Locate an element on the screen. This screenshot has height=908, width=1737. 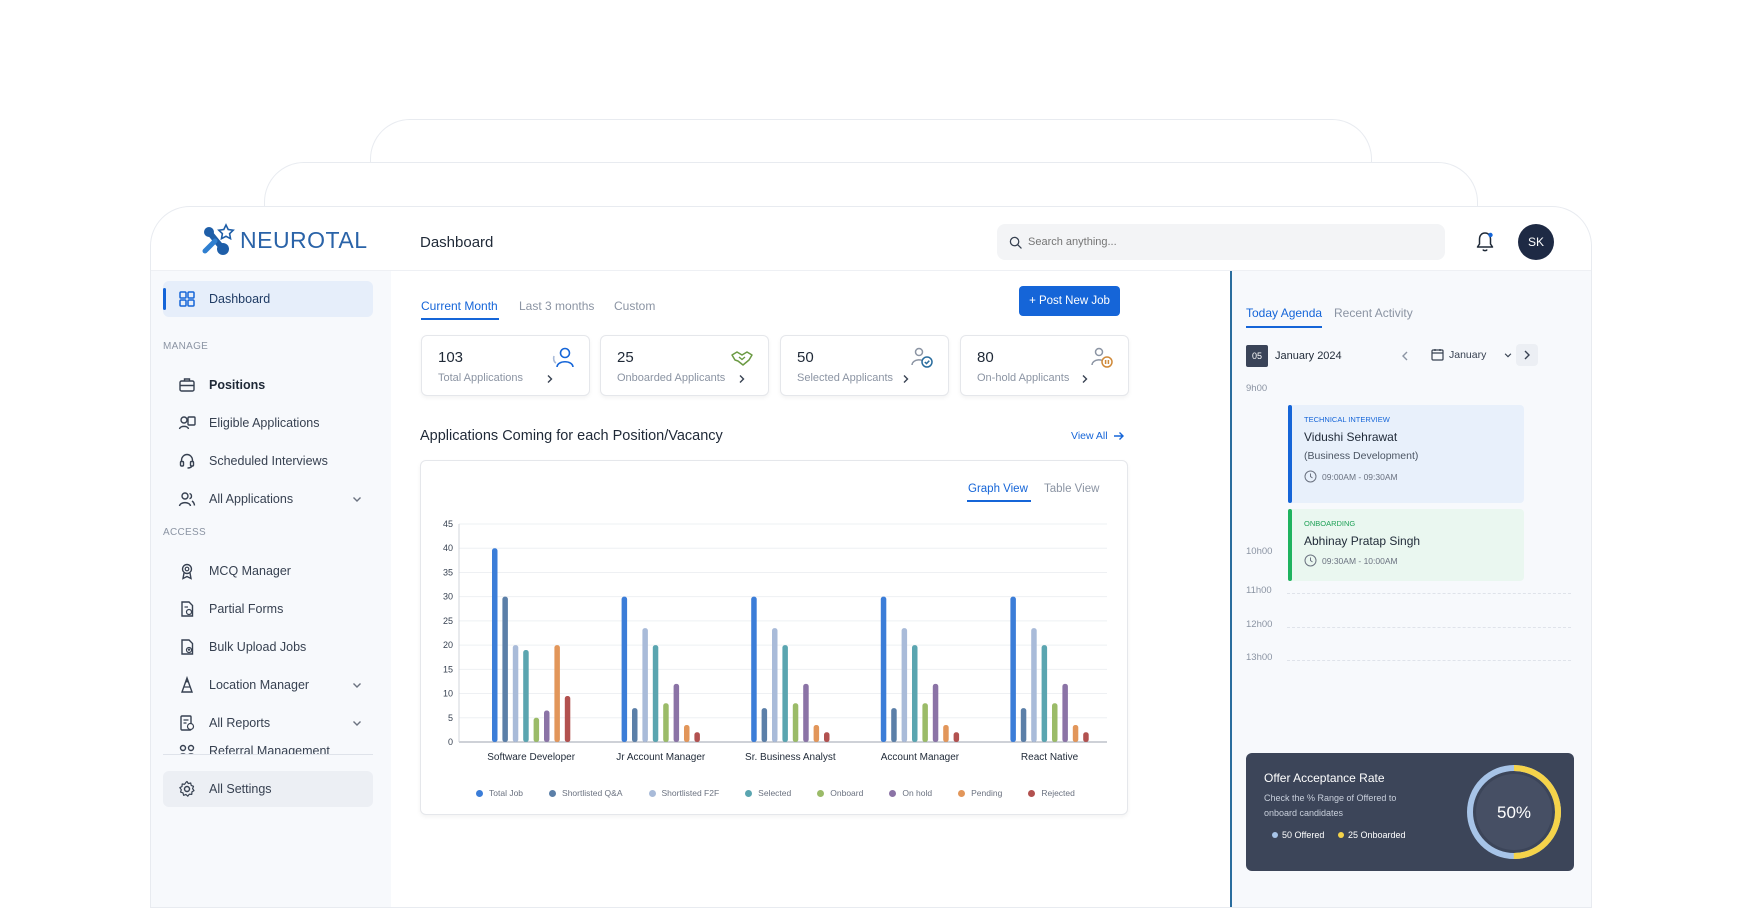
stat-value: 80 is located at coordinates (985, 357).